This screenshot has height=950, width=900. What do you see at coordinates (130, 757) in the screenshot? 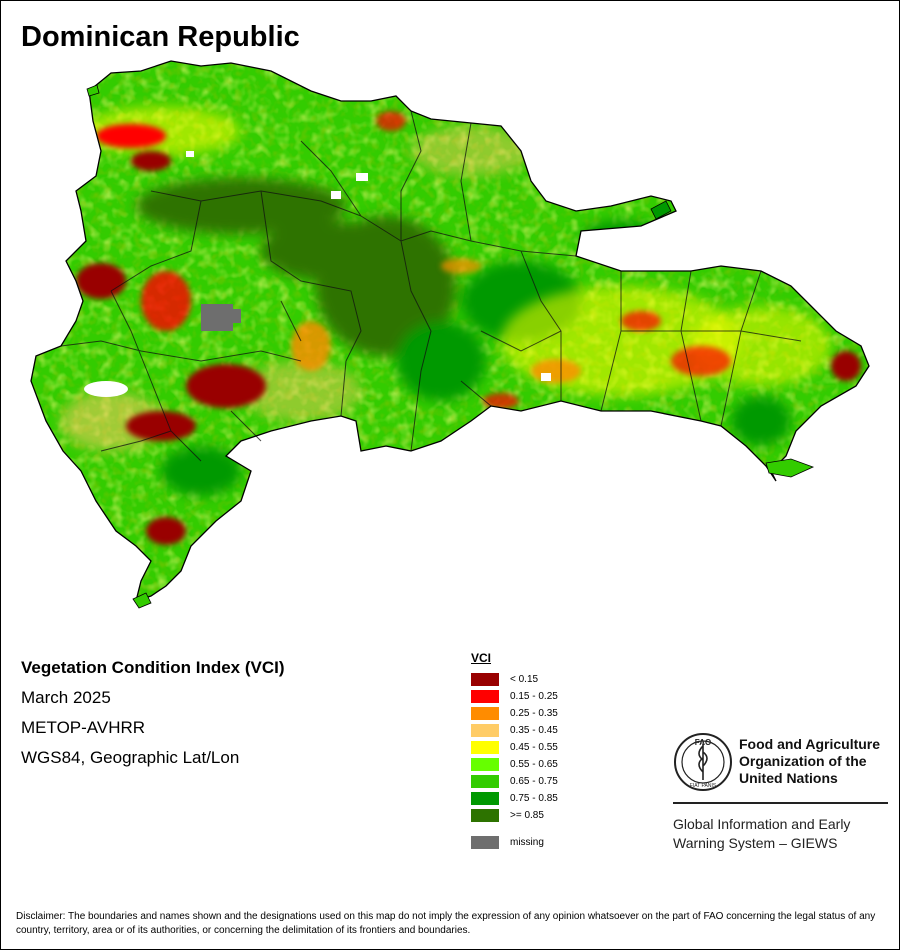
I see `projection-label: WGS84, Geographic Lat/Lon` at bounding box center [130, 757].